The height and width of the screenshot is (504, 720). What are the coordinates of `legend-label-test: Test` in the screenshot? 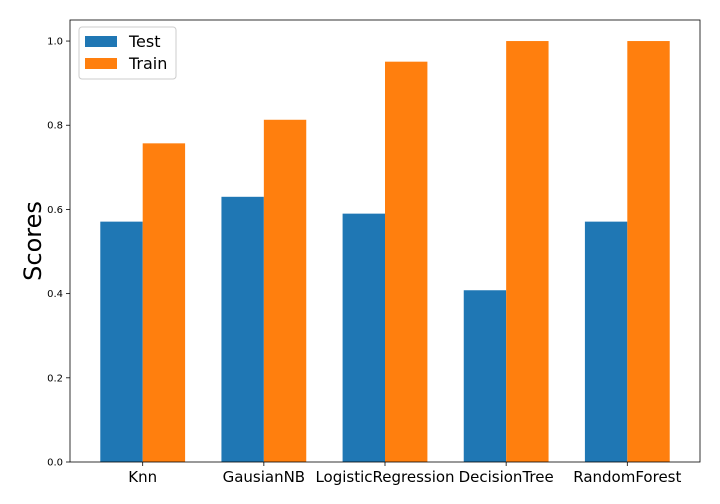 It's located at (144, 41).